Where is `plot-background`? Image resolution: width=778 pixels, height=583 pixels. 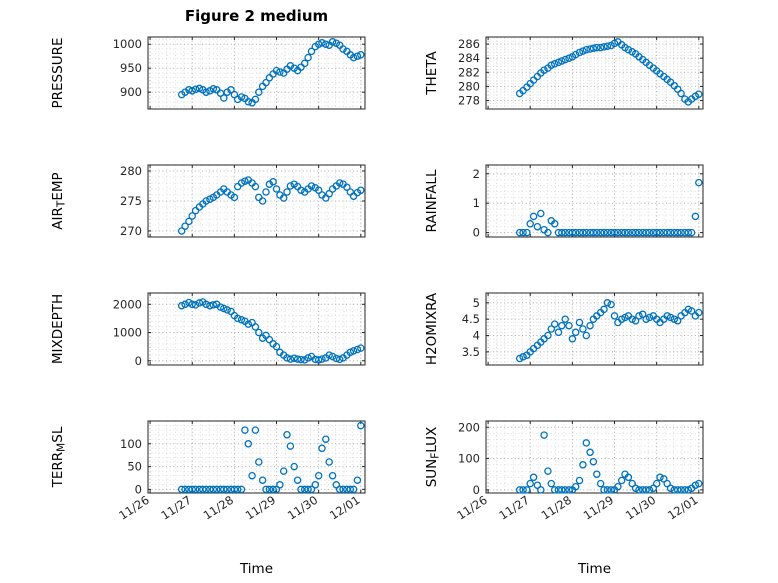 plot-background is located at coordinates (594, 201).